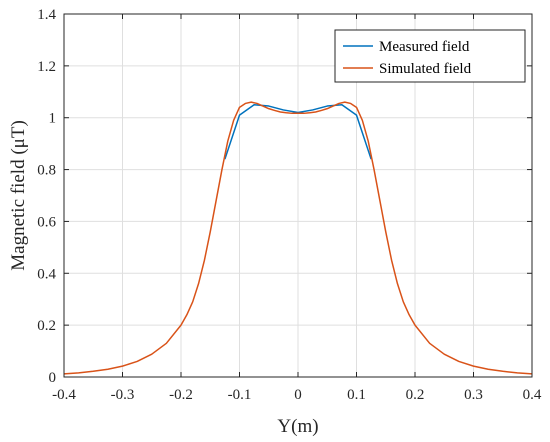 The image size is (550, 442). I want to click on y-tick-label: 1.4, so click(46, 15).